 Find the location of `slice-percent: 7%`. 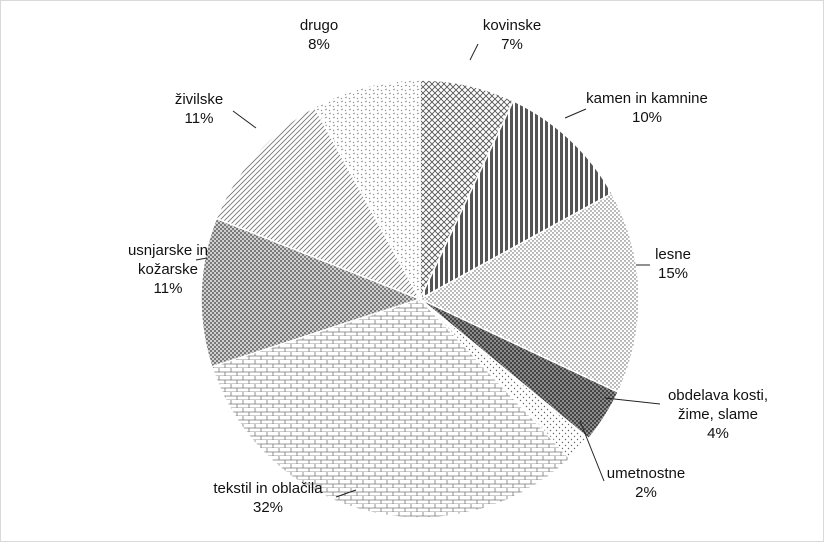

slice-percent: 7% is located at coordinates (512, 44).